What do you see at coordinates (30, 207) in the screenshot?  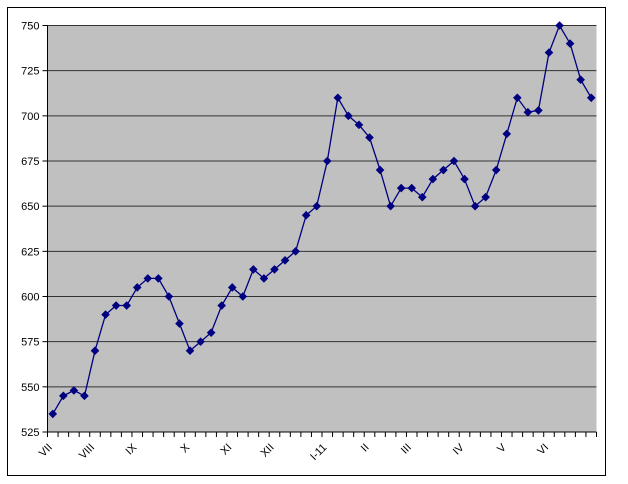 I see `y-axis-label: 650` at bounding box center [30, 207].